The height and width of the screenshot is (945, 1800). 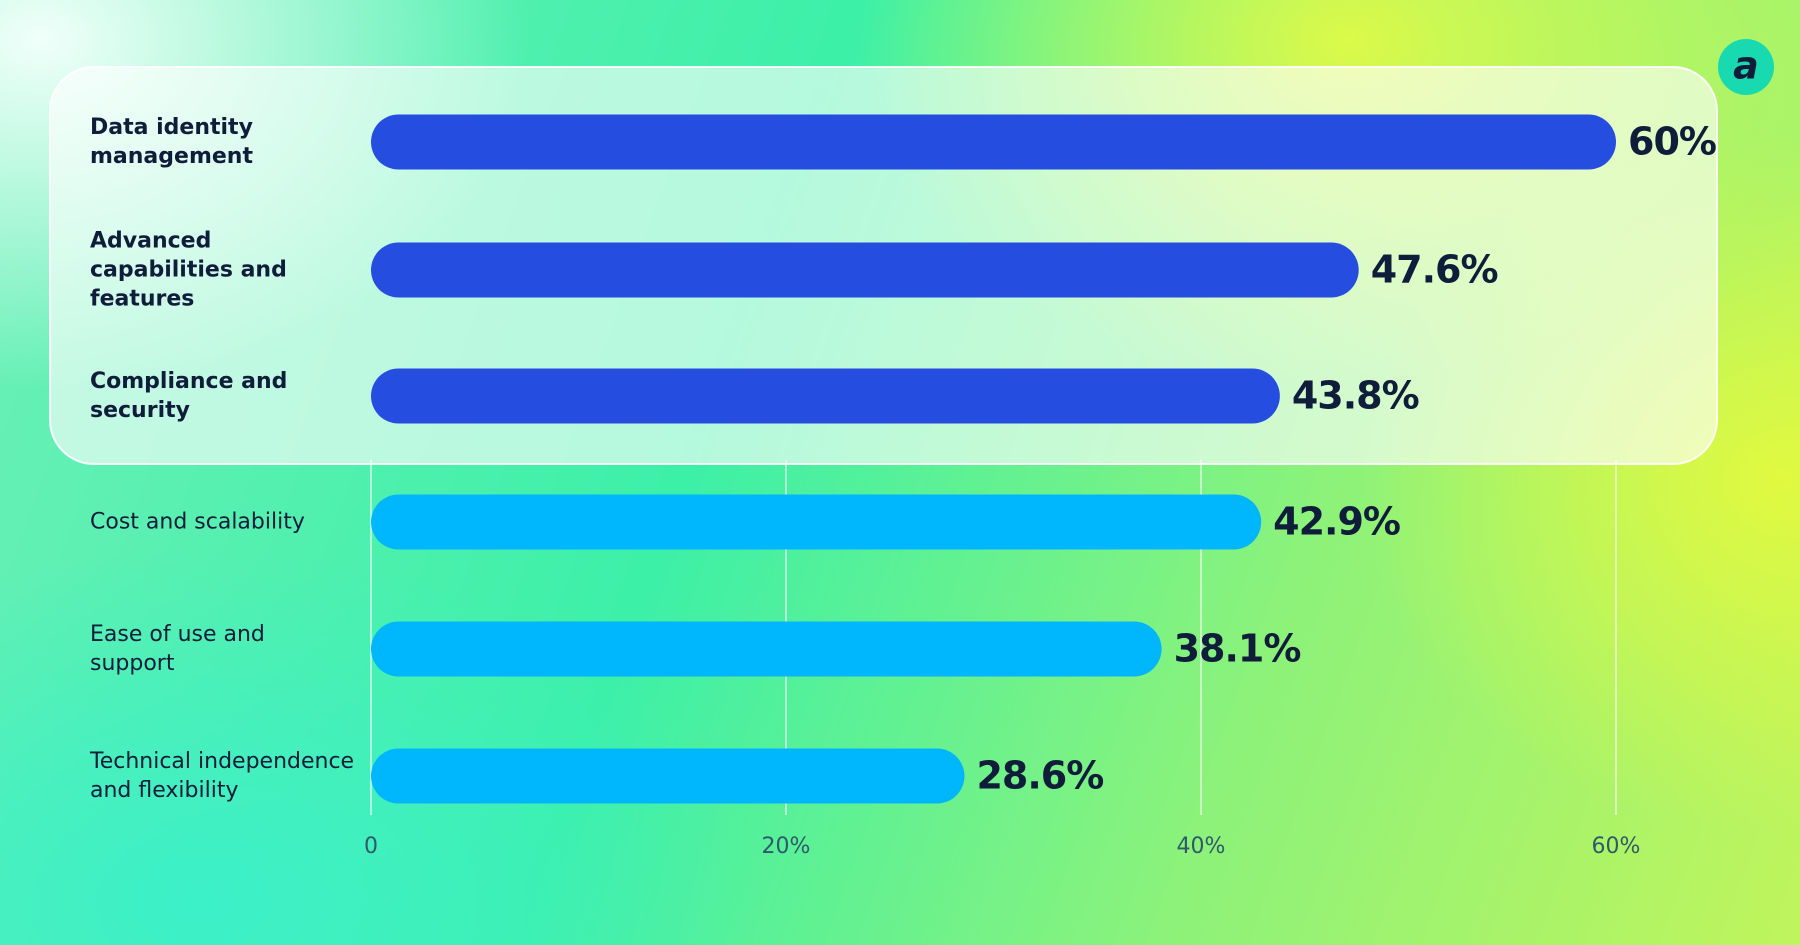 What do you see at coordinates (222, 776) in the screenshot?
I see `category-label: Technical independence and flexibility` at bounding box center [222, 776].